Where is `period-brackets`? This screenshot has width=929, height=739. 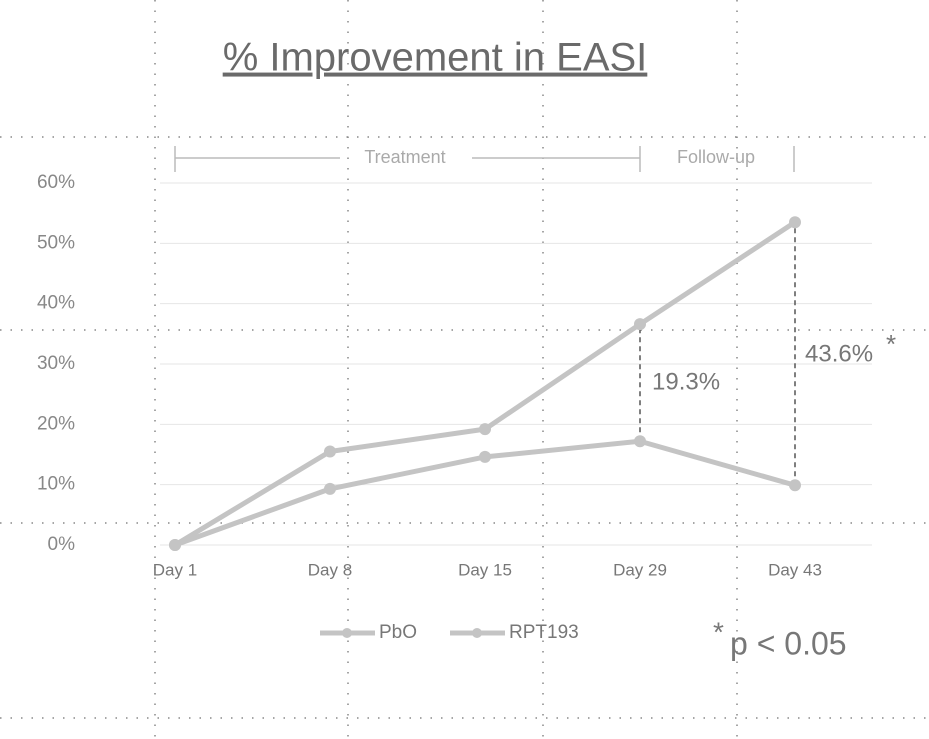
period-brackets is located at coordinates (484, 159).